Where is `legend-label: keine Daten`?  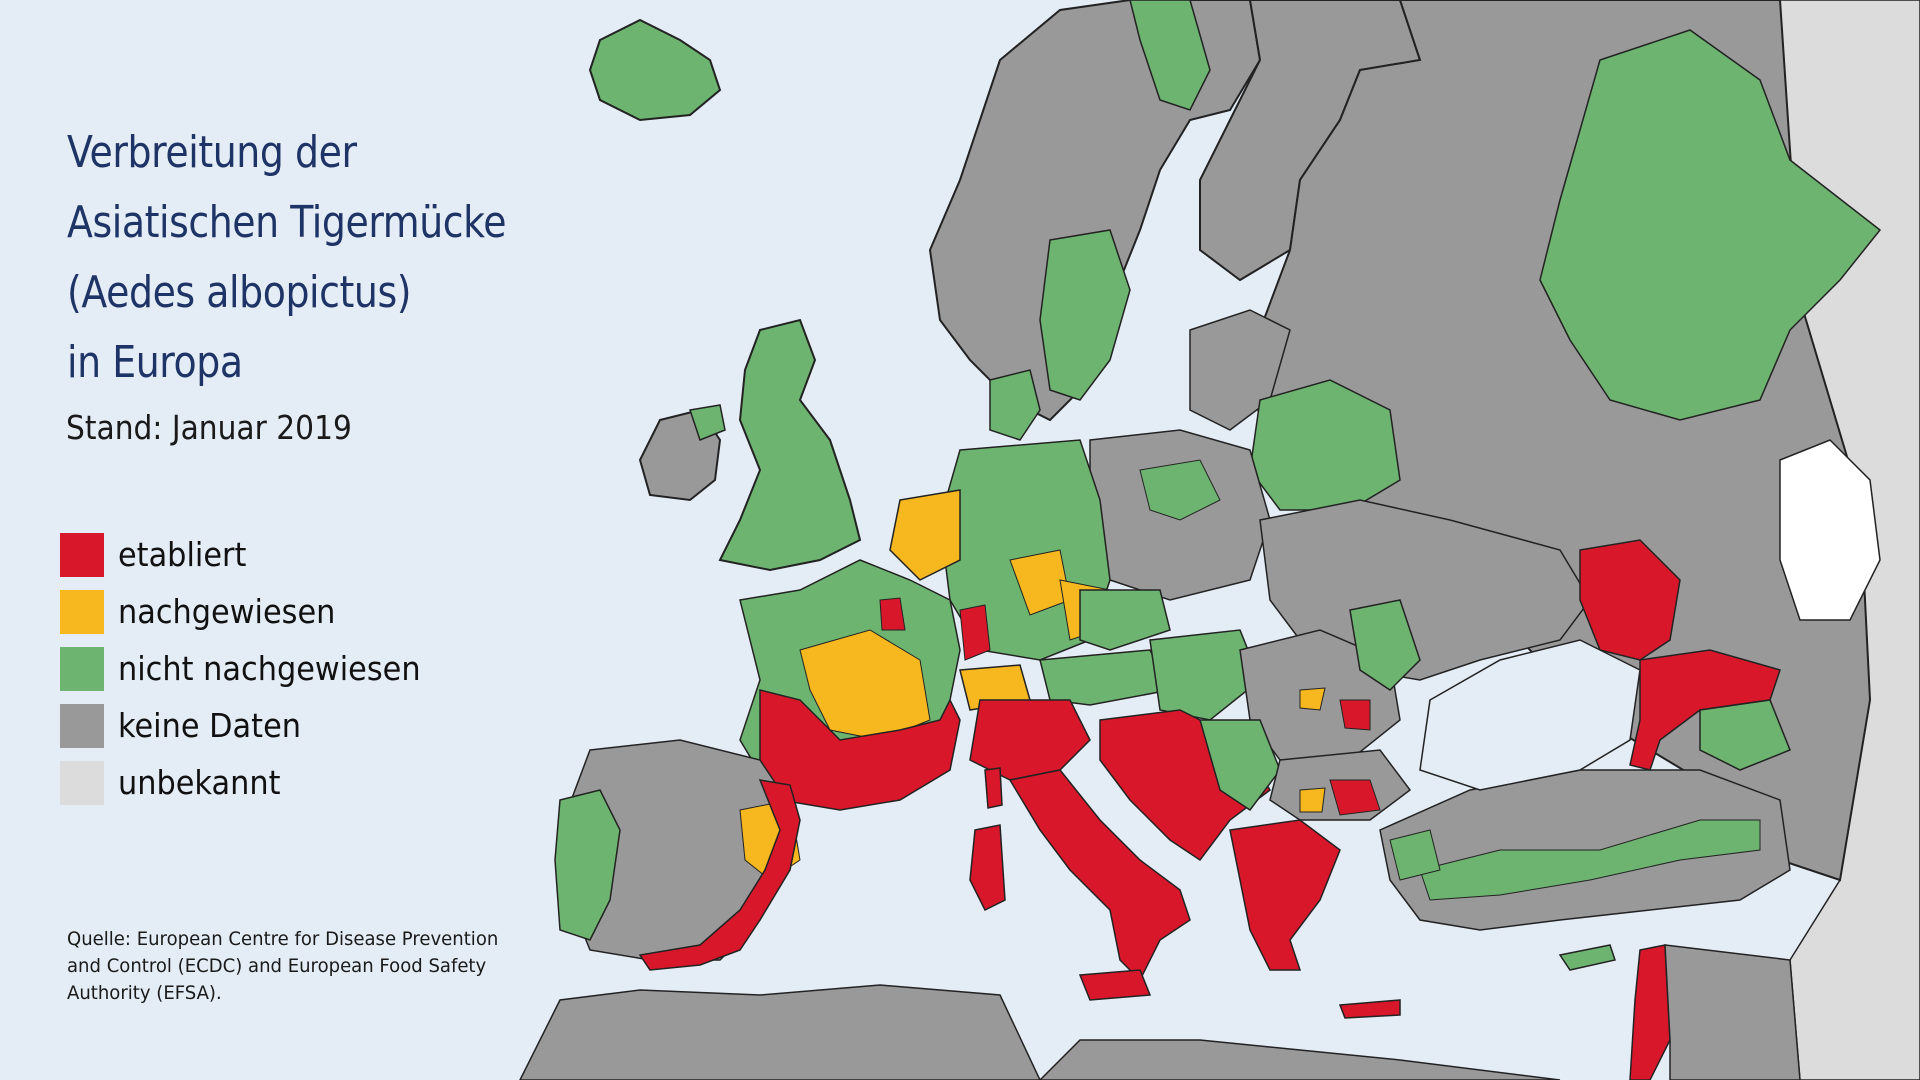 legend-label: keine Daten is located at coordinates (209, 725).